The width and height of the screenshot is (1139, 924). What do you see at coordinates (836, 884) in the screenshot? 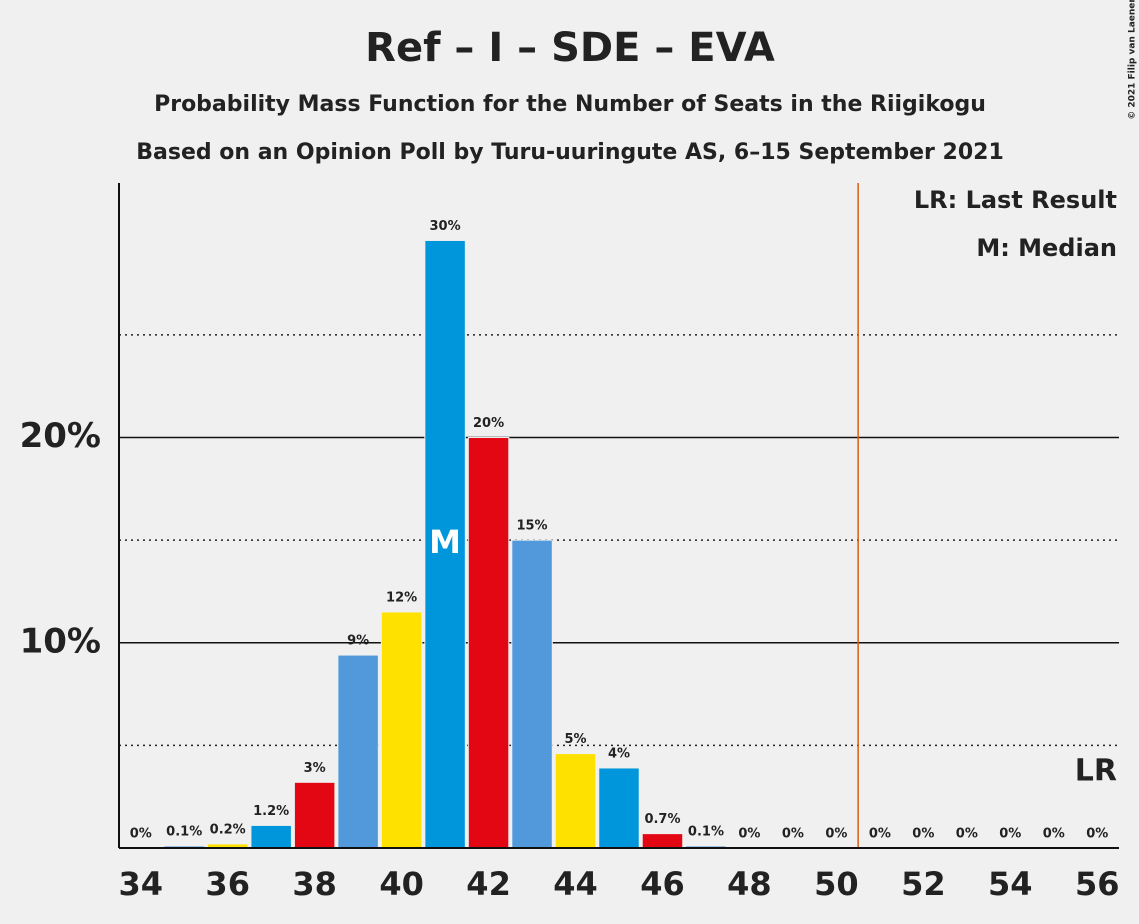
I see `x-tick-label: 50` at bounding box center [836, 884].